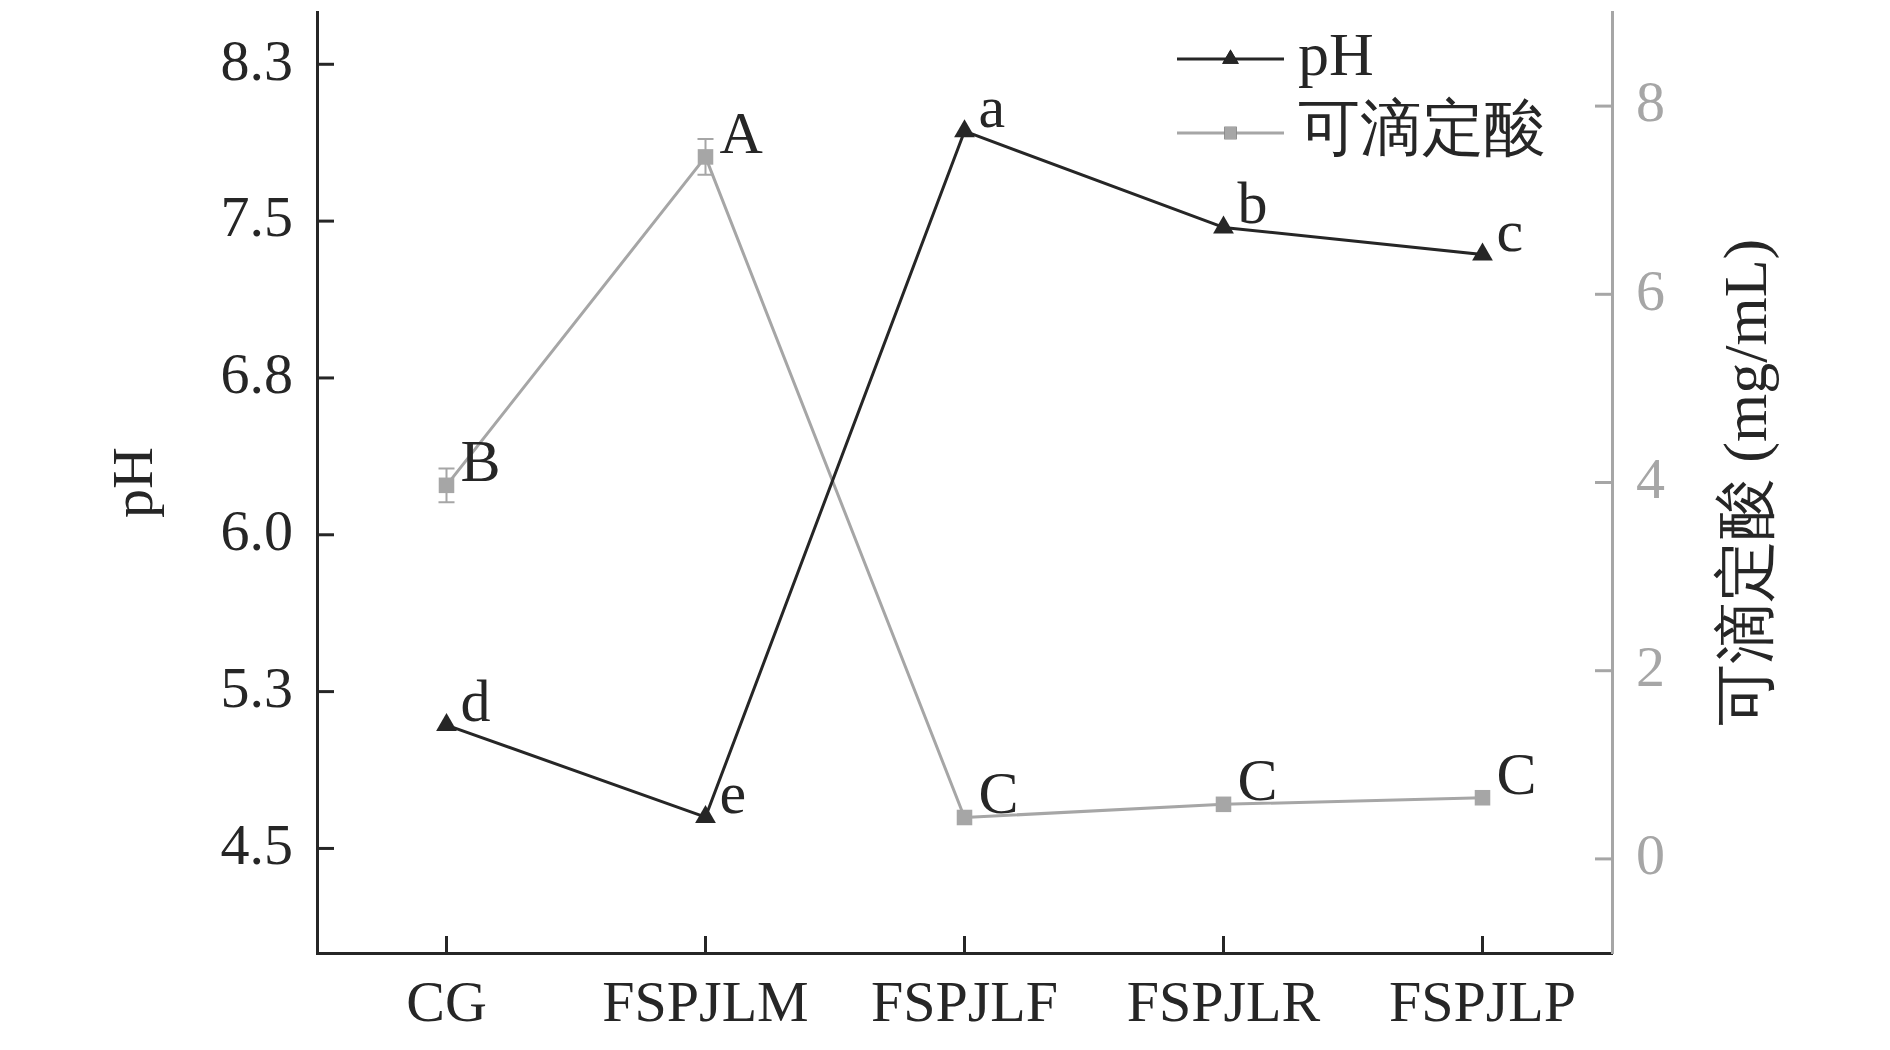 The image size is (1890, 1050). Describe the element at coordinates (133, 482) in the screenshot. I see `y-axis-title: pH` at that location.